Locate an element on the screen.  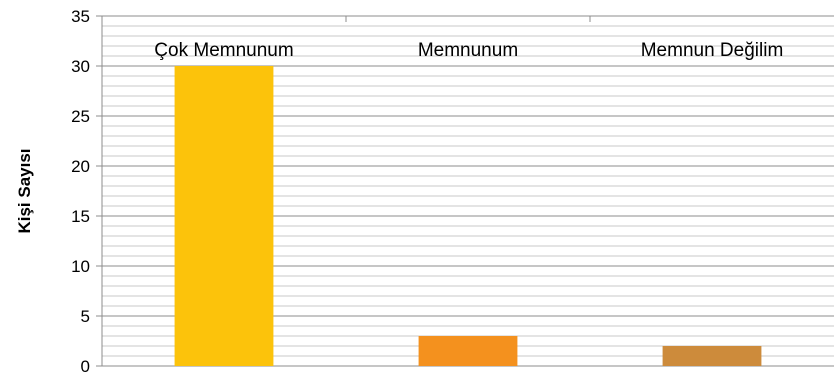
y-tick-labels: 0 5 10 15 20 25 30 35 is located at coordinates (80, 191).